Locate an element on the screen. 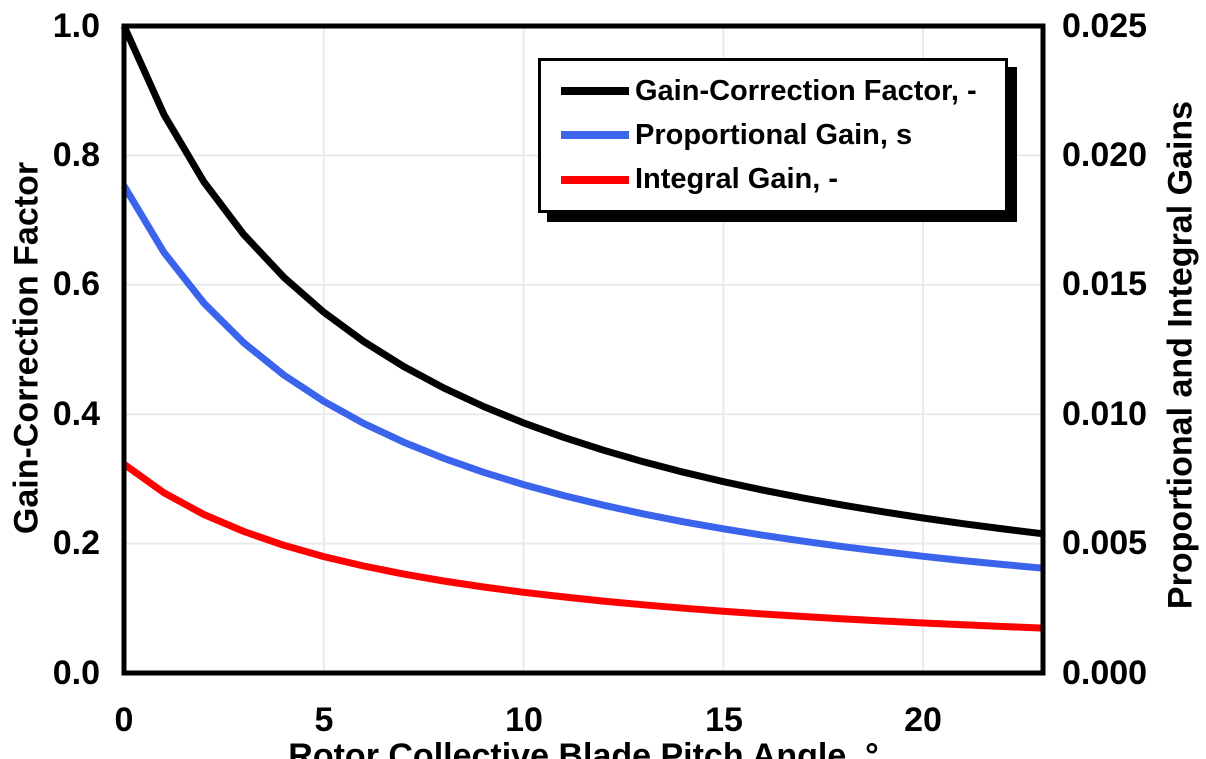 This screenshot has height=759, width=1206. right-axis-title: Proportional and Integral Gains is located at coordinates (1180, 355).